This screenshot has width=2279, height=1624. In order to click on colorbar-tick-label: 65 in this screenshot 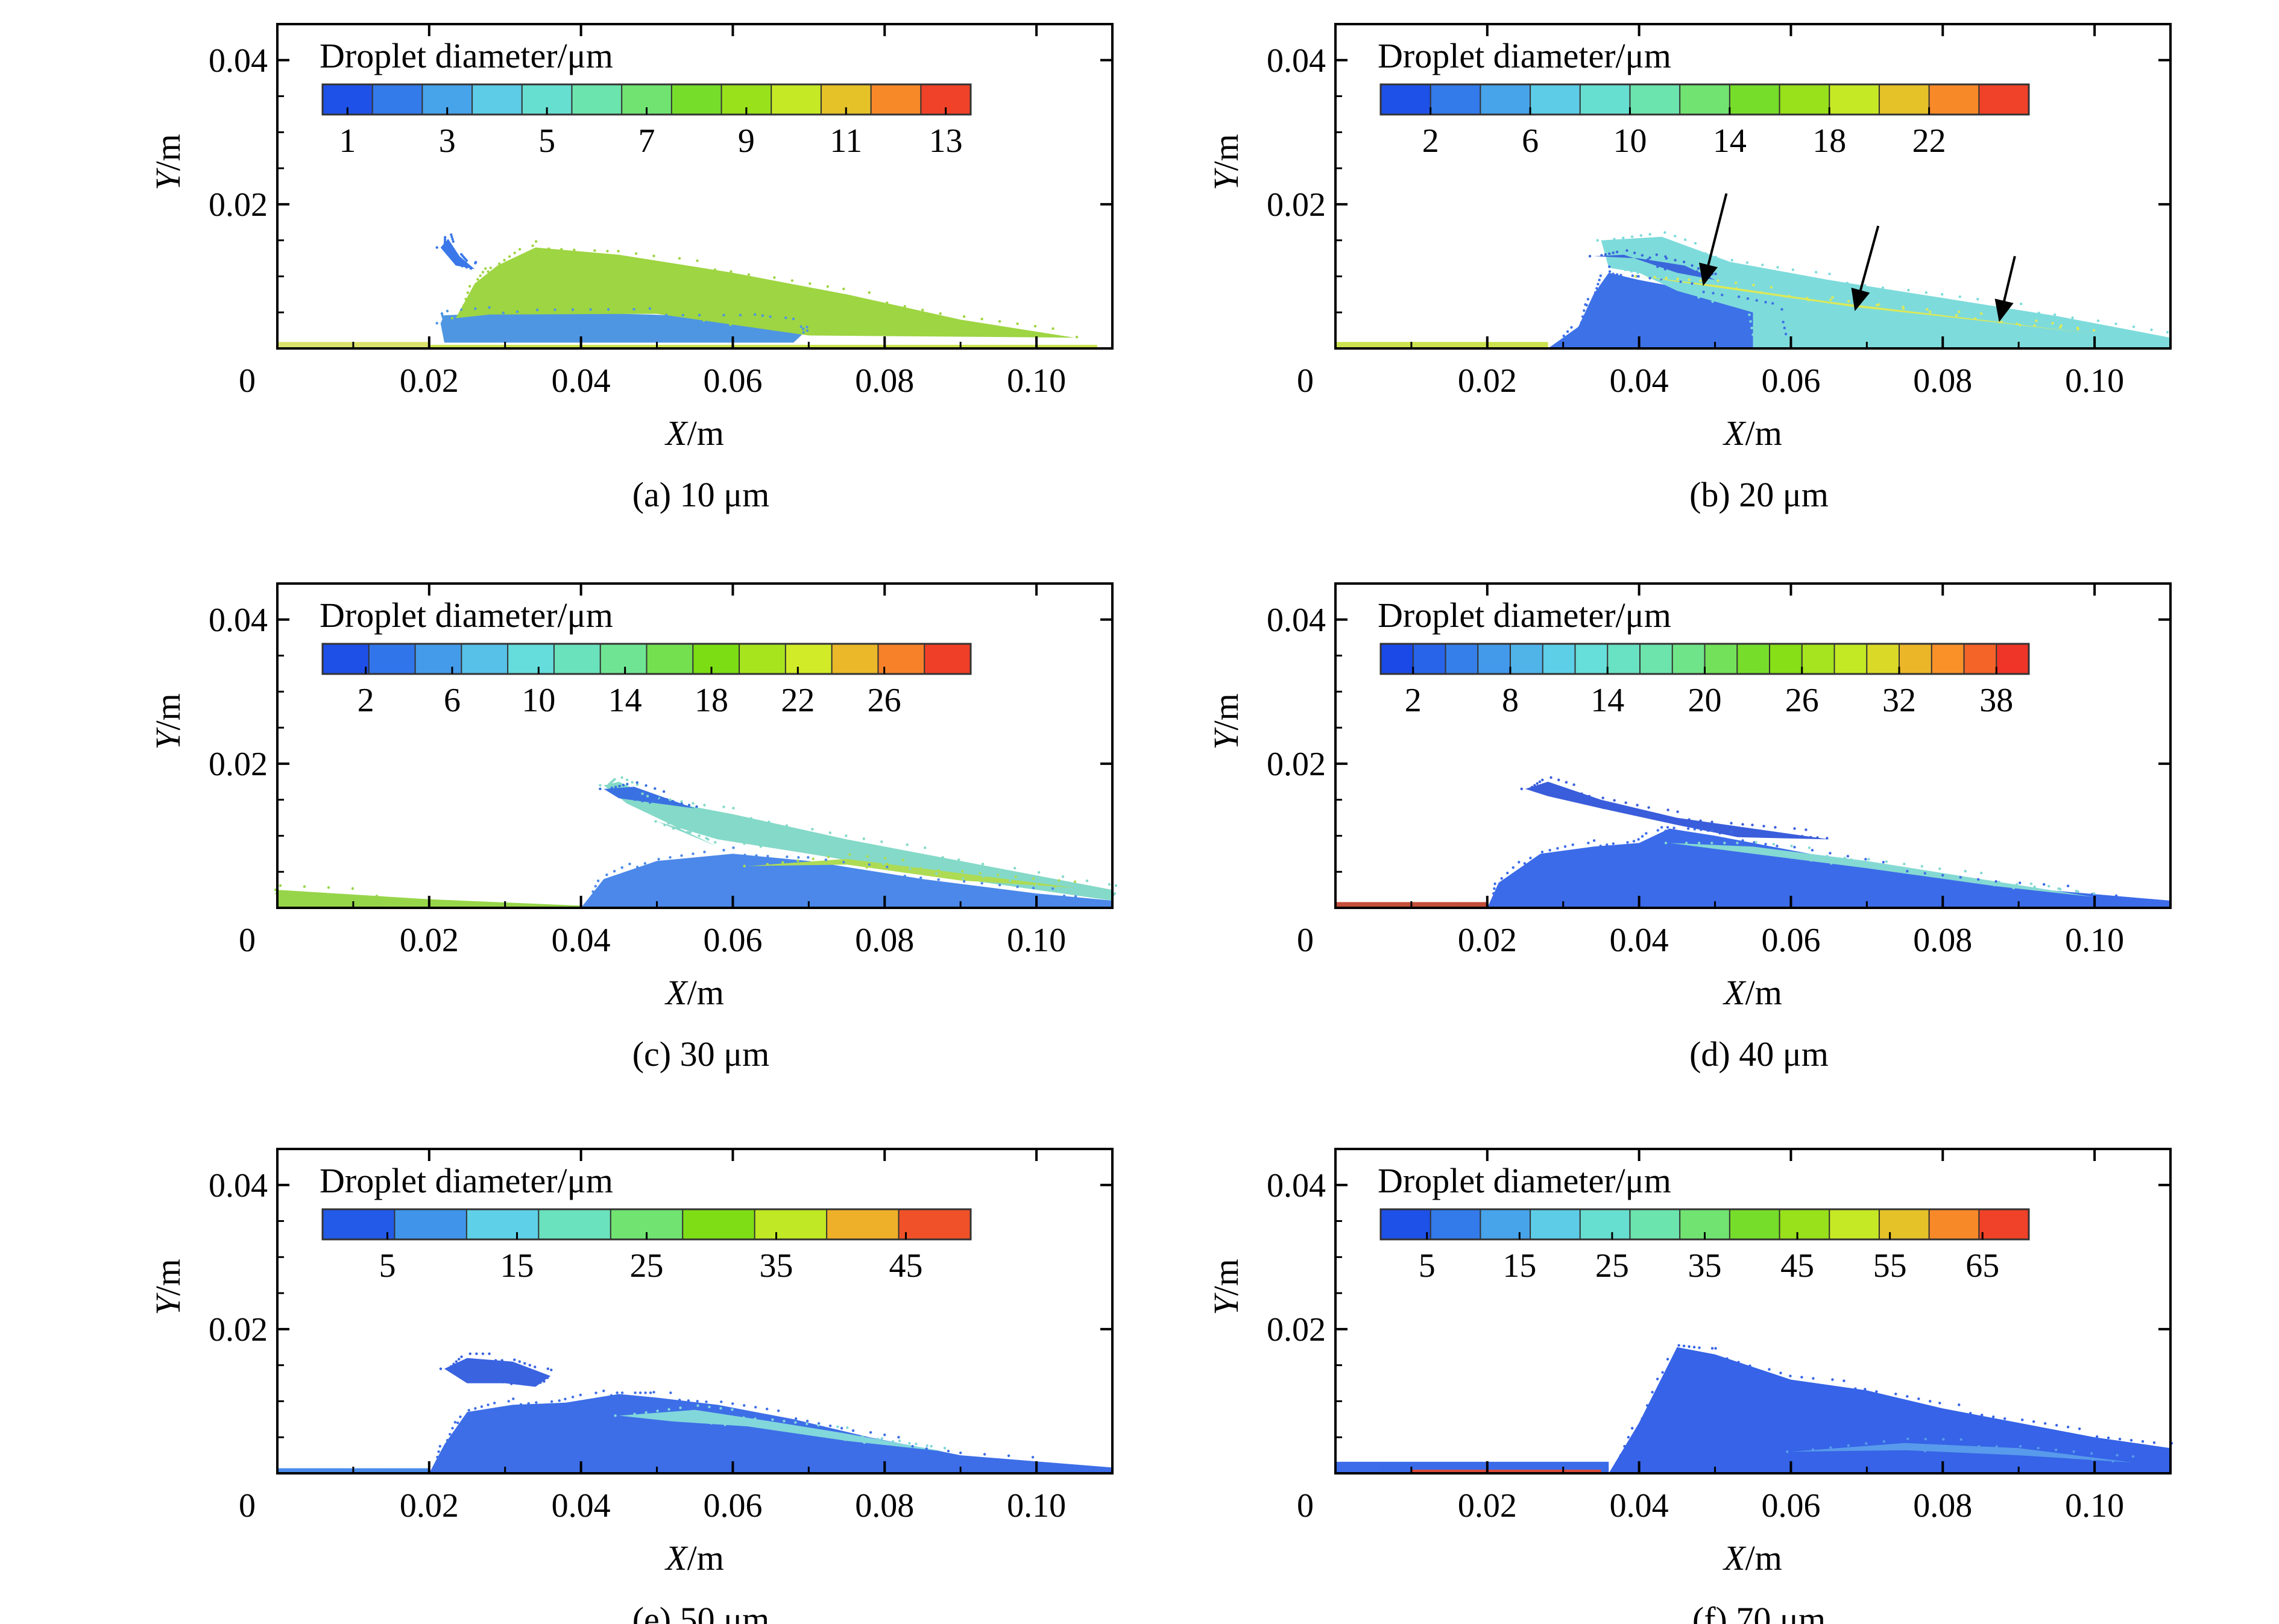, I will do `click(1982, 1266)`.